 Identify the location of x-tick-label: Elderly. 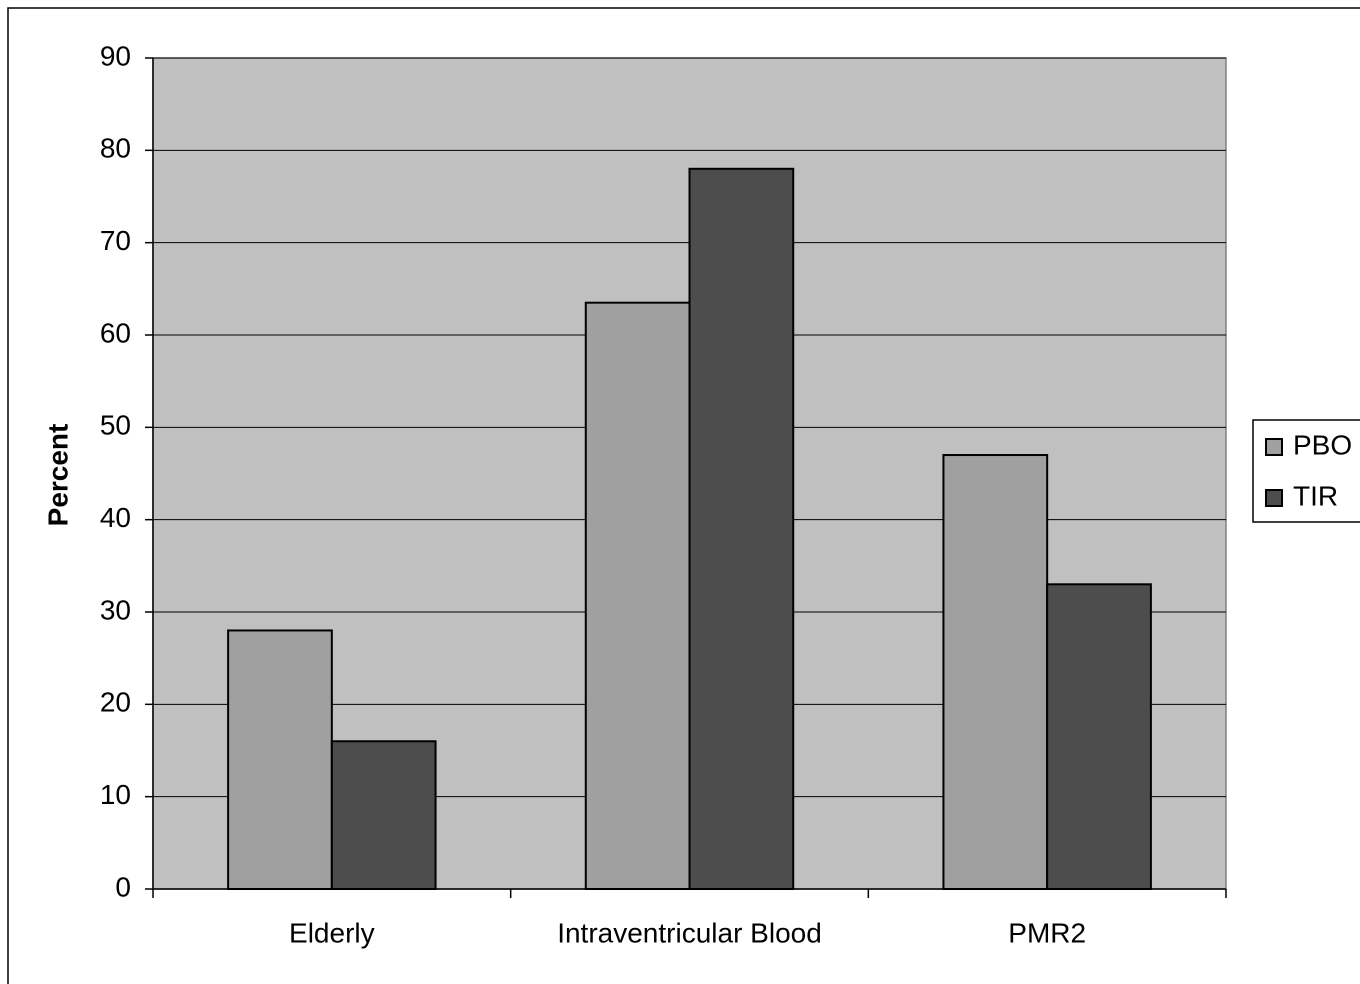
(332, 932).